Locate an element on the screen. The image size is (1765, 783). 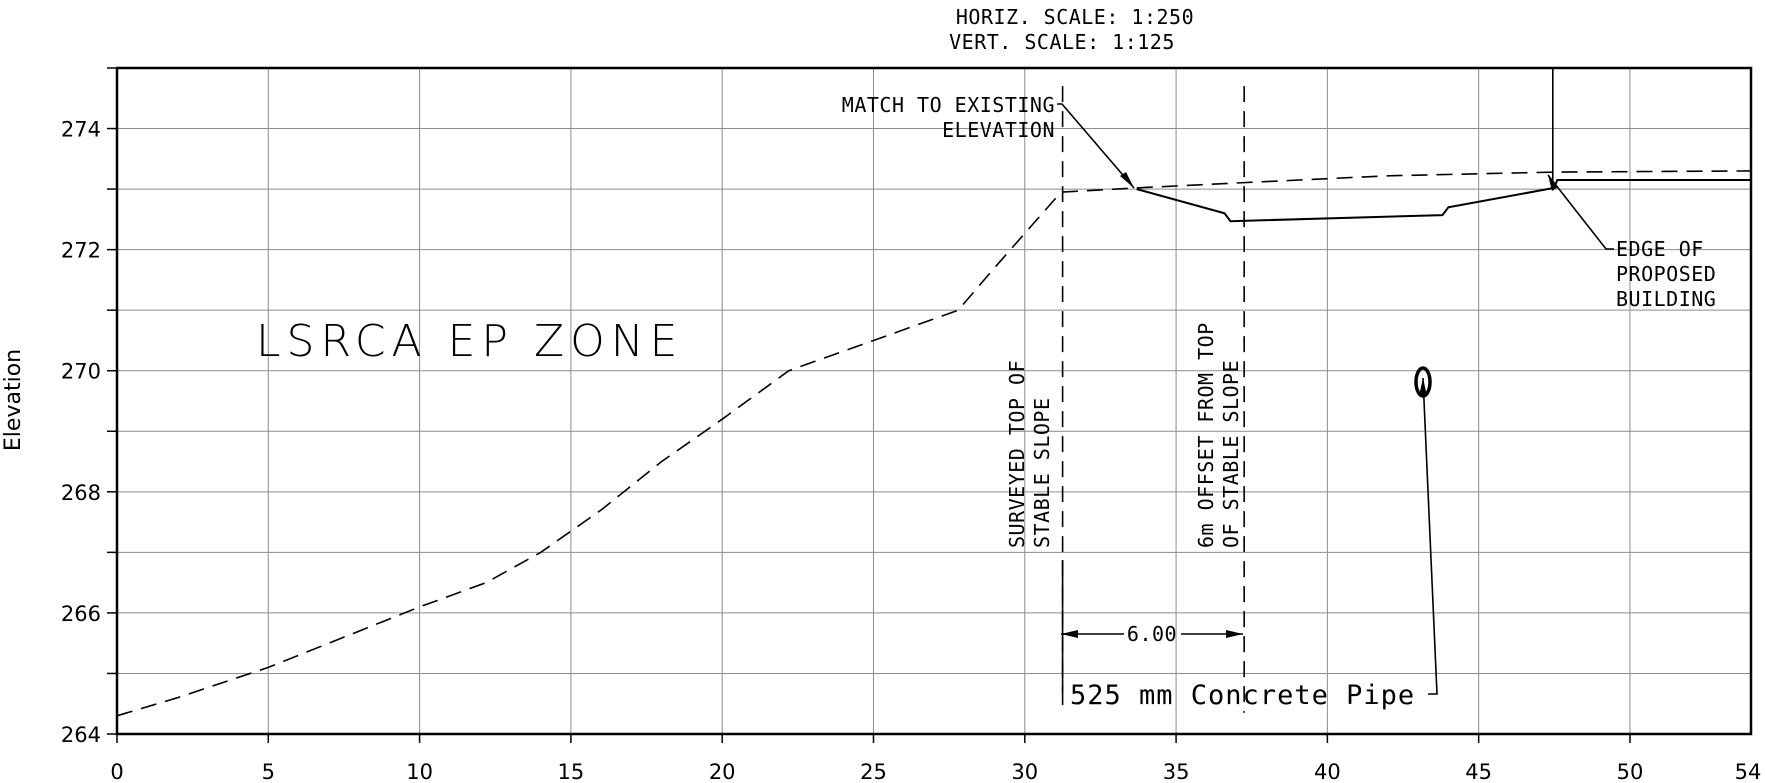
offset-note: 6m OFFSET FROM TOP OF STABLE SLOPE is located at coordinates (1218, 435).